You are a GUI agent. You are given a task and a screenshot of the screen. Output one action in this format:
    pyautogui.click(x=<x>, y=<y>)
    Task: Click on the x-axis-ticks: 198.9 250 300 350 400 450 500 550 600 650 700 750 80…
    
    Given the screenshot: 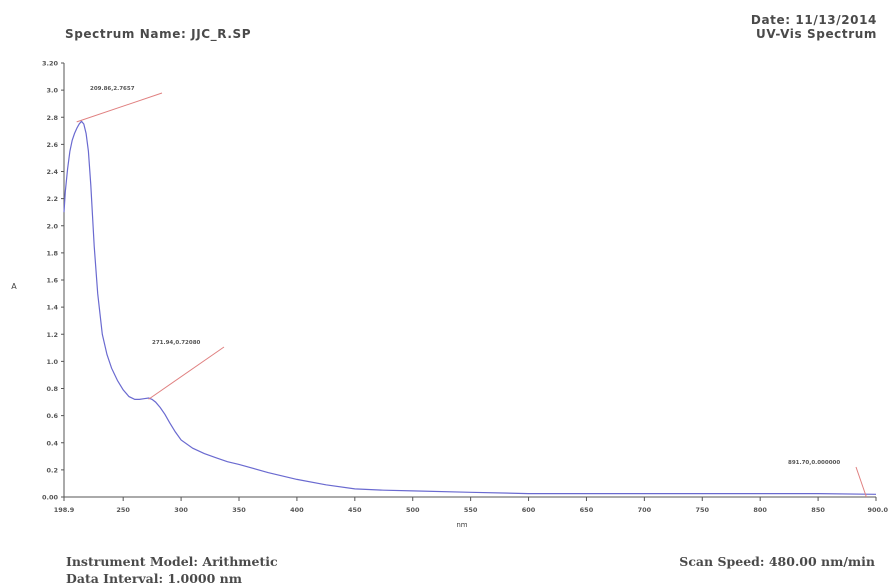 What is the action you would take?
    pyautogui.click(x=471, y=505)
    